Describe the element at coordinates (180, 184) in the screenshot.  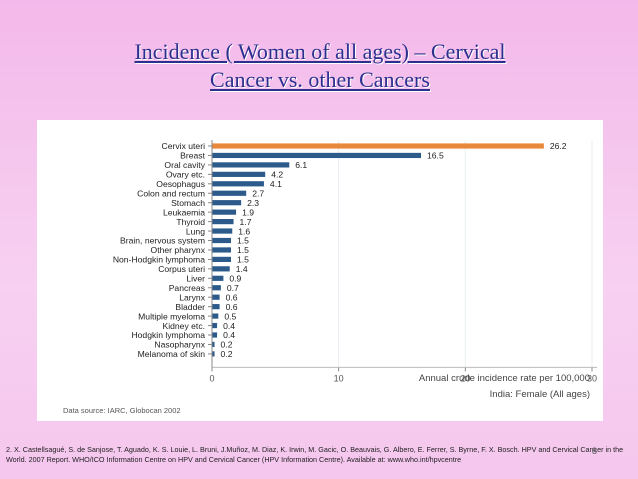
I see `category-label: Oesophagus` at that location.